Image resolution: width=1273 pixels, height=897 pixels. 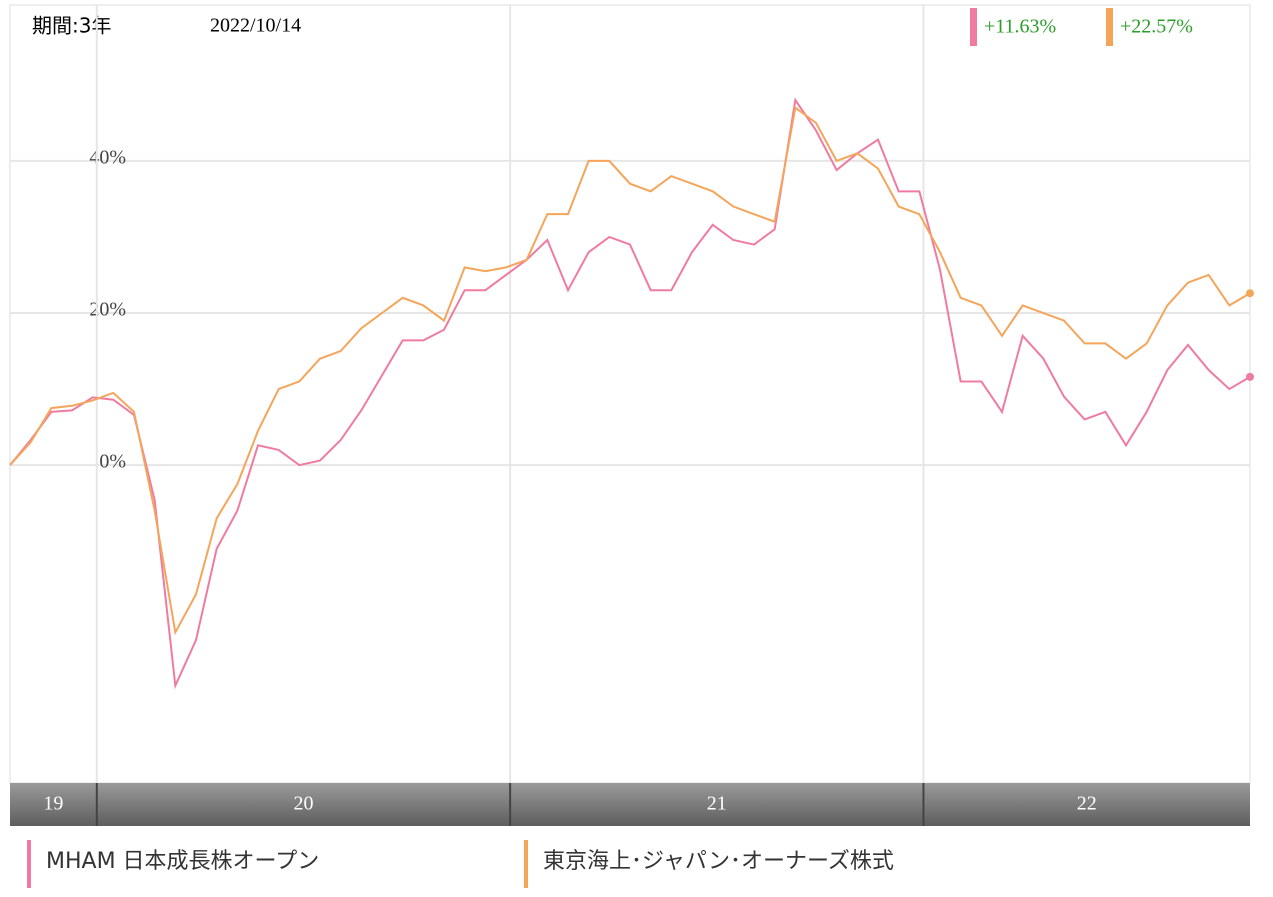 What do you see at coordinates (71, 26) in the screenshot?
I see `period: 期間:3年` at bounding box center [71, 26].